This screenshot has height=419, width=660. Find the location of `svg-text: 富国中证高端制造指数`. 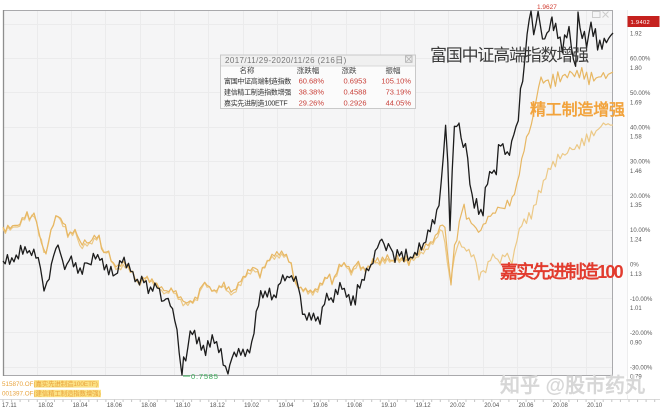

svg-text: 富国中证高端制造指数 is located at coordinates (257, 81).